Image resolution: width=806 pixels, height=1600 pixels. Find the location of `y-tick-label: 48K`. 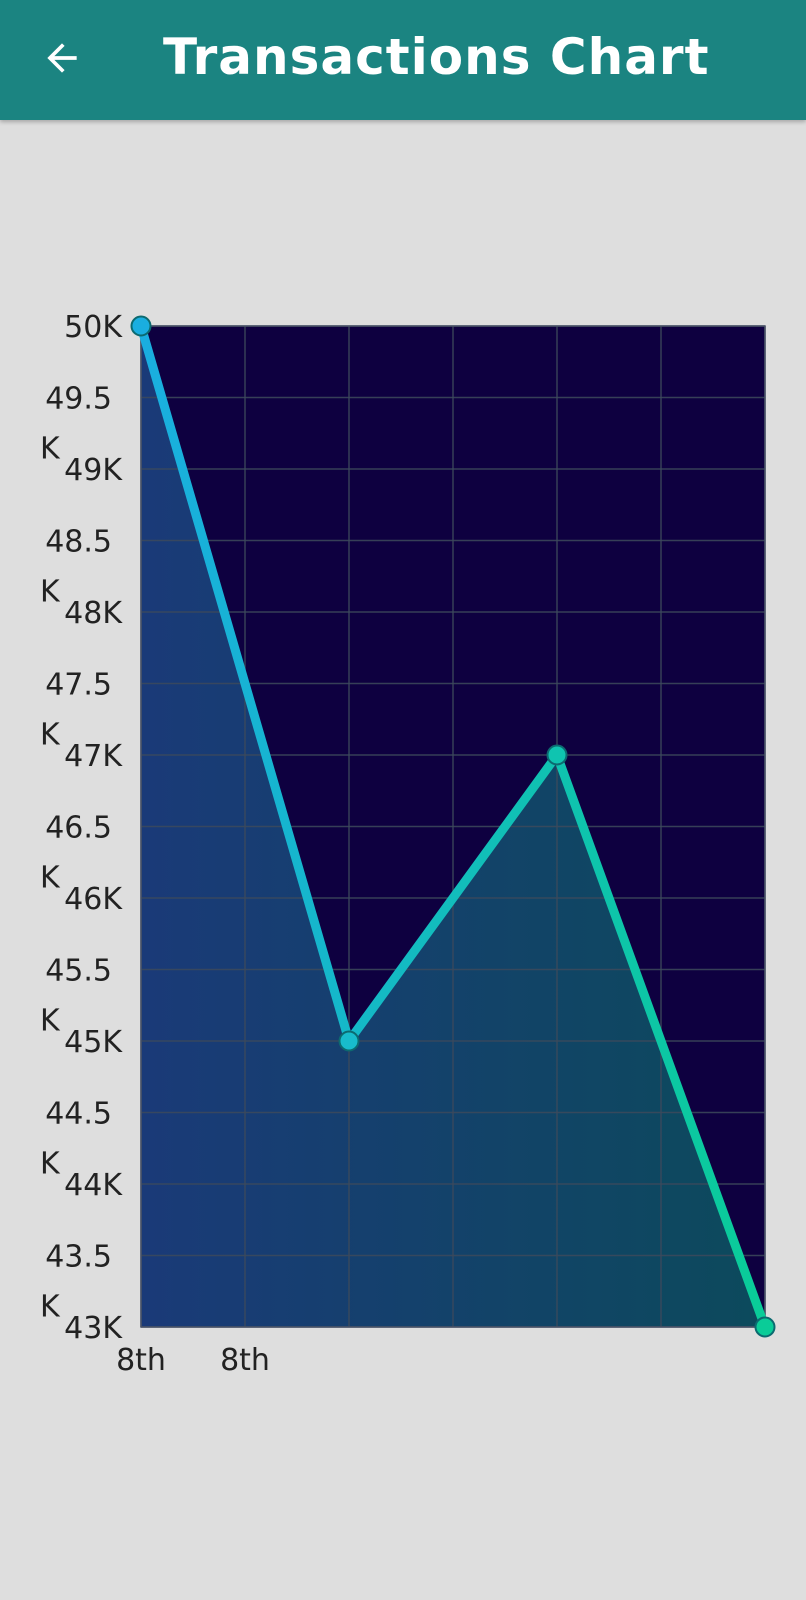

y-tick-label: 48K is located at coordinates (93, 613).